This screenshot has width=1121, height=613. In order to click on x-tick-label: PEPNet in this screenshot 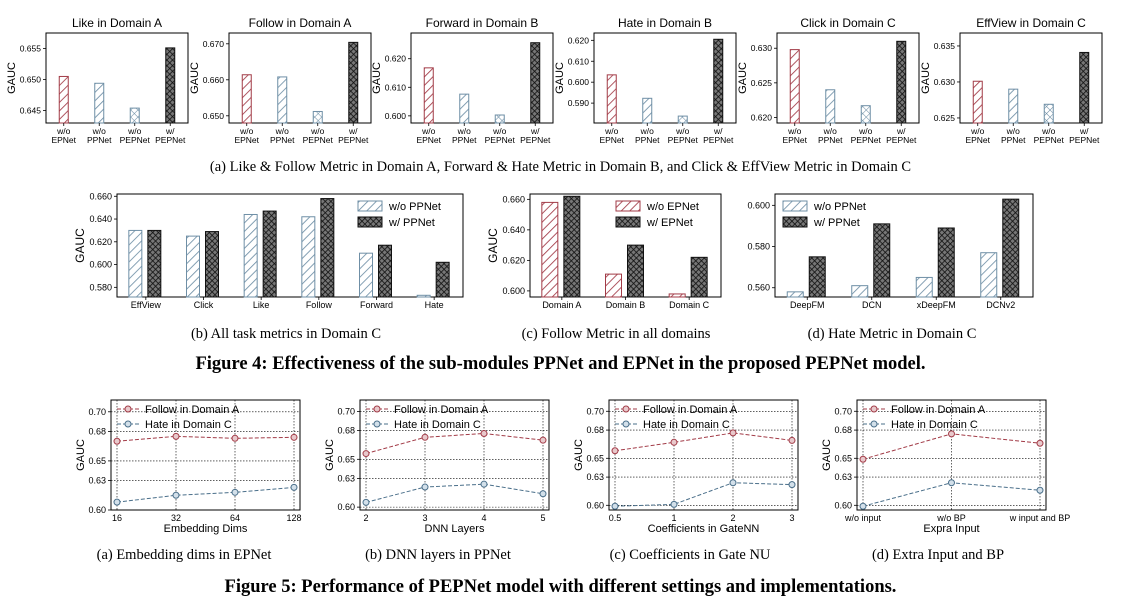, I will do `click(353, 140)`.